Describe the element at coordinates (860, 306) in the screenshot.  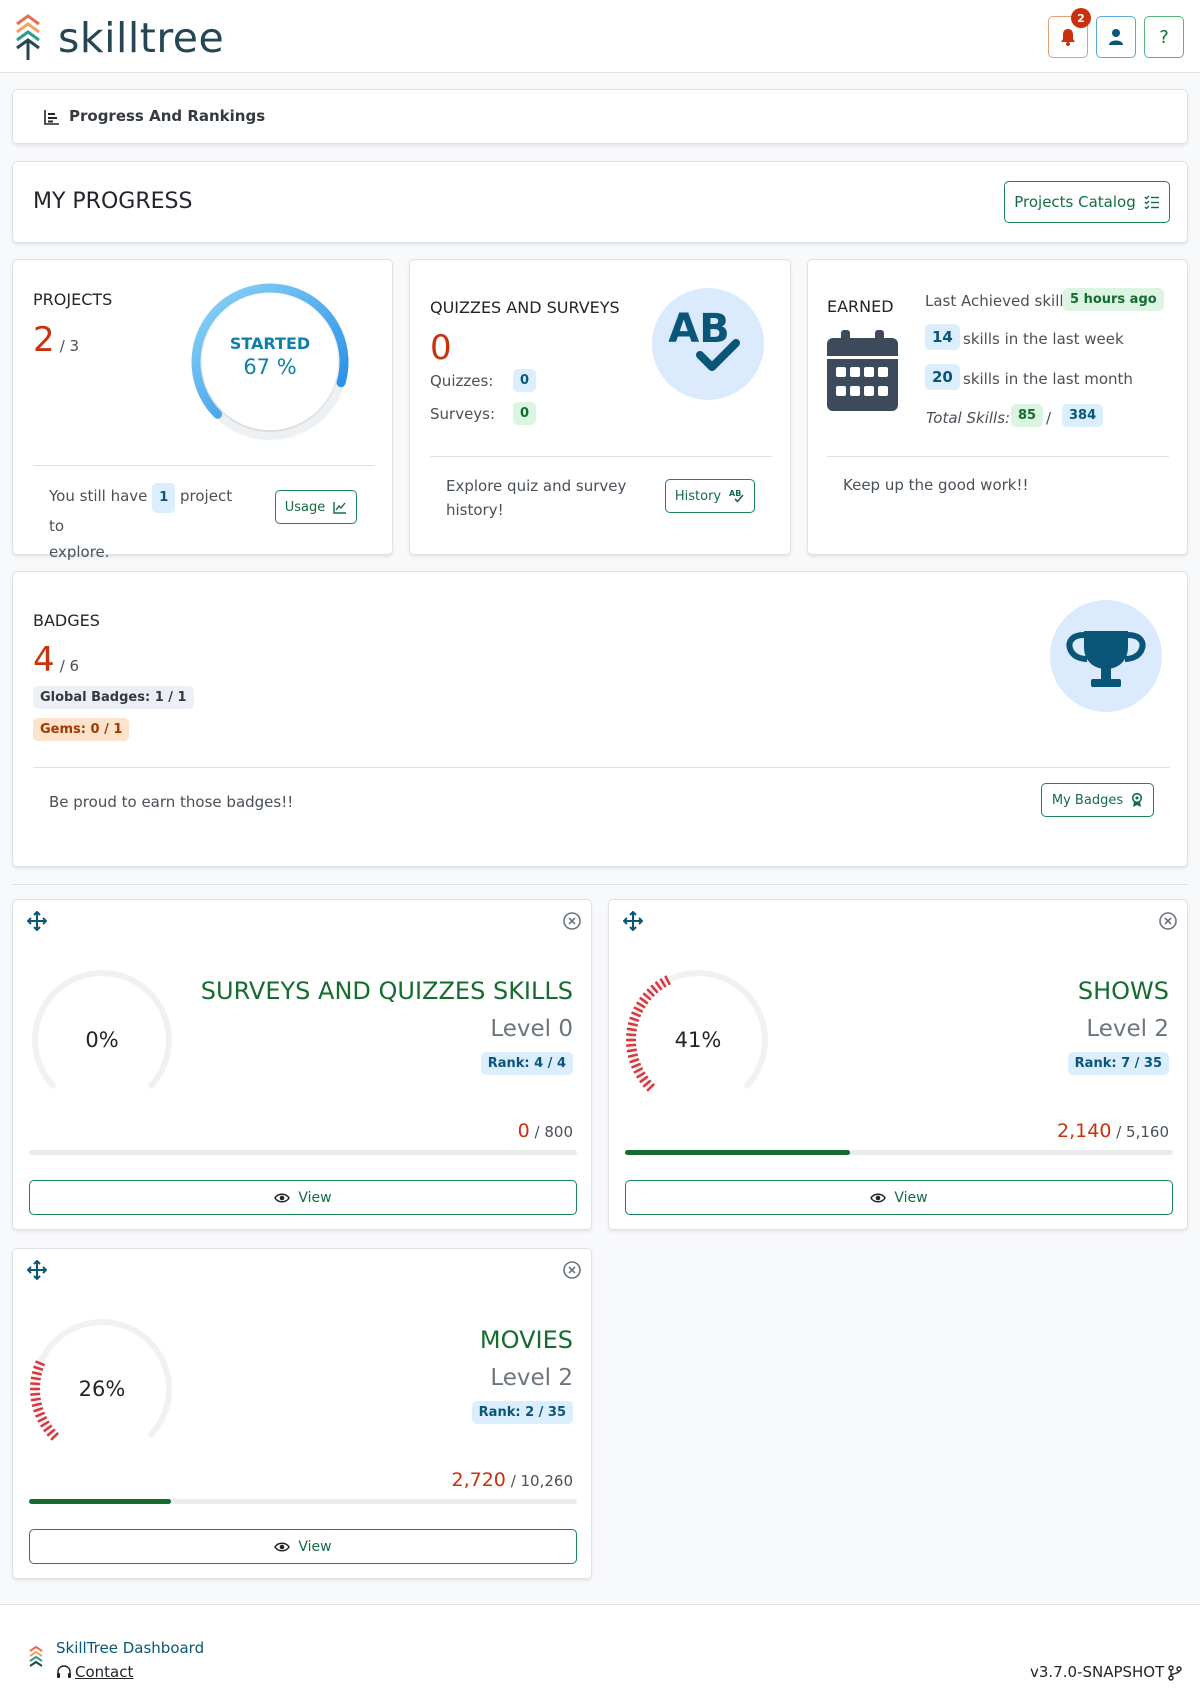
I see `earned-title: EARNED` at that location.